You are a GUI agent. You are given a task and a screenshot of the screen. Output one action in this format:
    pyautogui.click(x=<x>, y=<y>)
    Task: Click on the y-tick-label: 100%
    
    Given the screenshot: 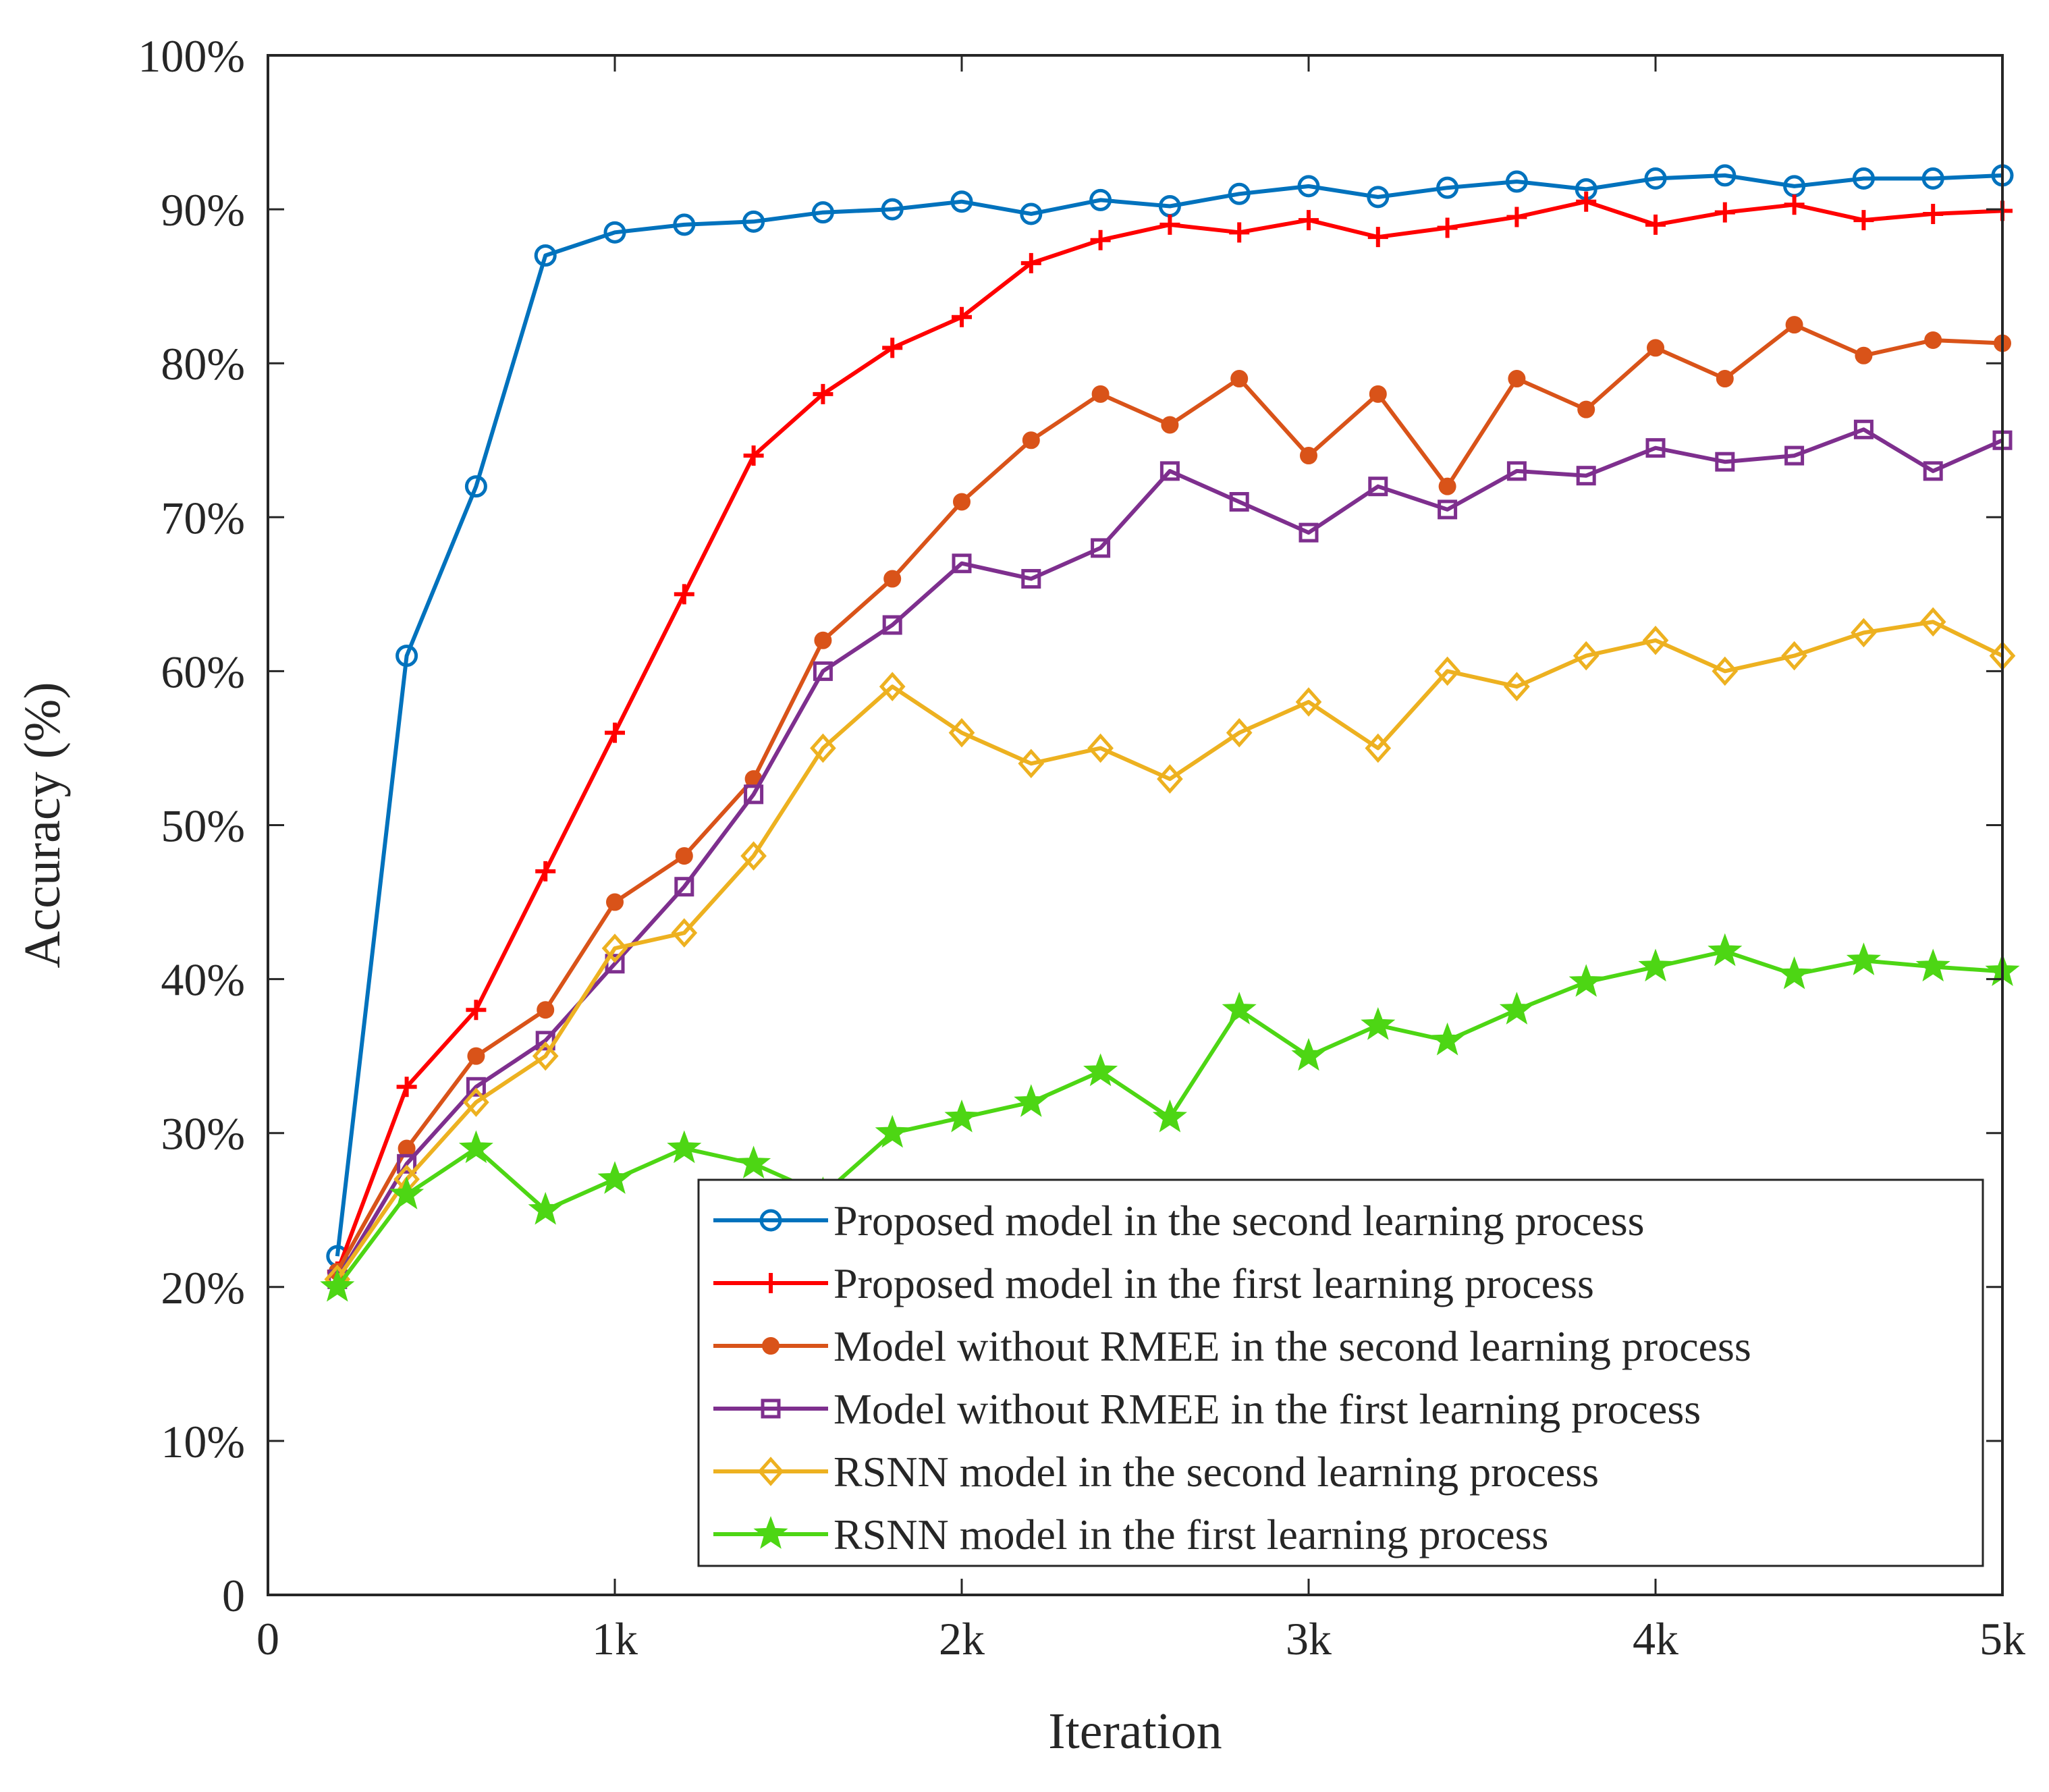 What is the action you would take?
    pyautogui.click(x=191, y=56)
    